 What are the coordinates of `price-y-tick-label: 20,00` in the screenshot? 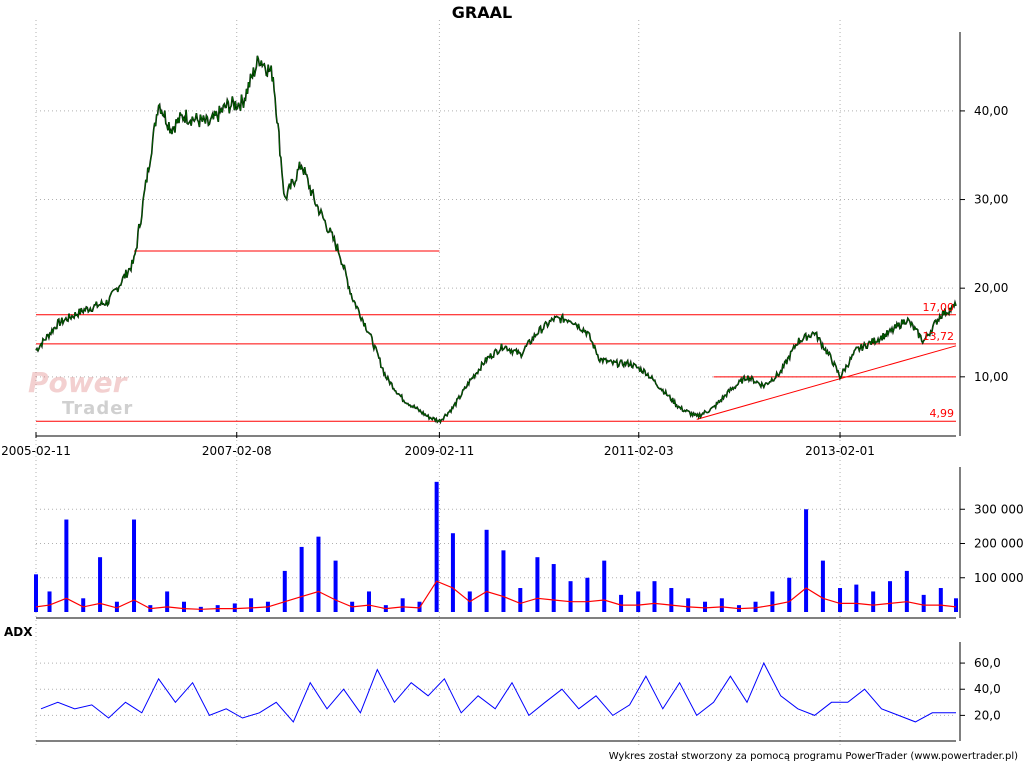 It's located at (991, 288).